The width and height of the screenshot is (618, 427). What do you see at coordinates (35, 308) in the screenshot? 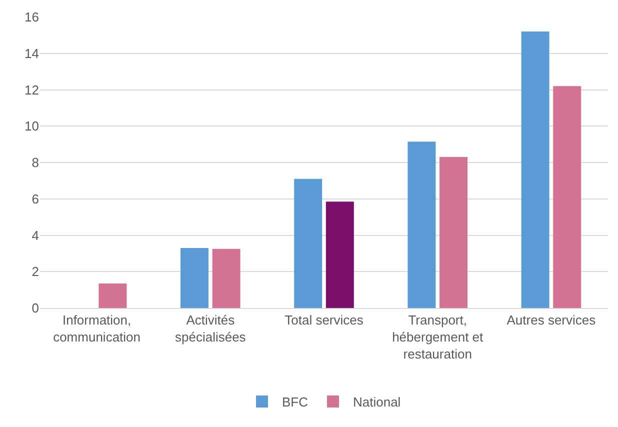
I see `y-tick-label: 0` at bounding box center [35, 308].